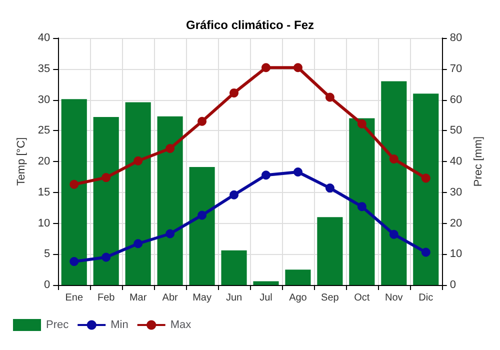 The width and height of the screenshot is (500, 350). I want to click on y2-tick-label: 20, so click(456, 223).